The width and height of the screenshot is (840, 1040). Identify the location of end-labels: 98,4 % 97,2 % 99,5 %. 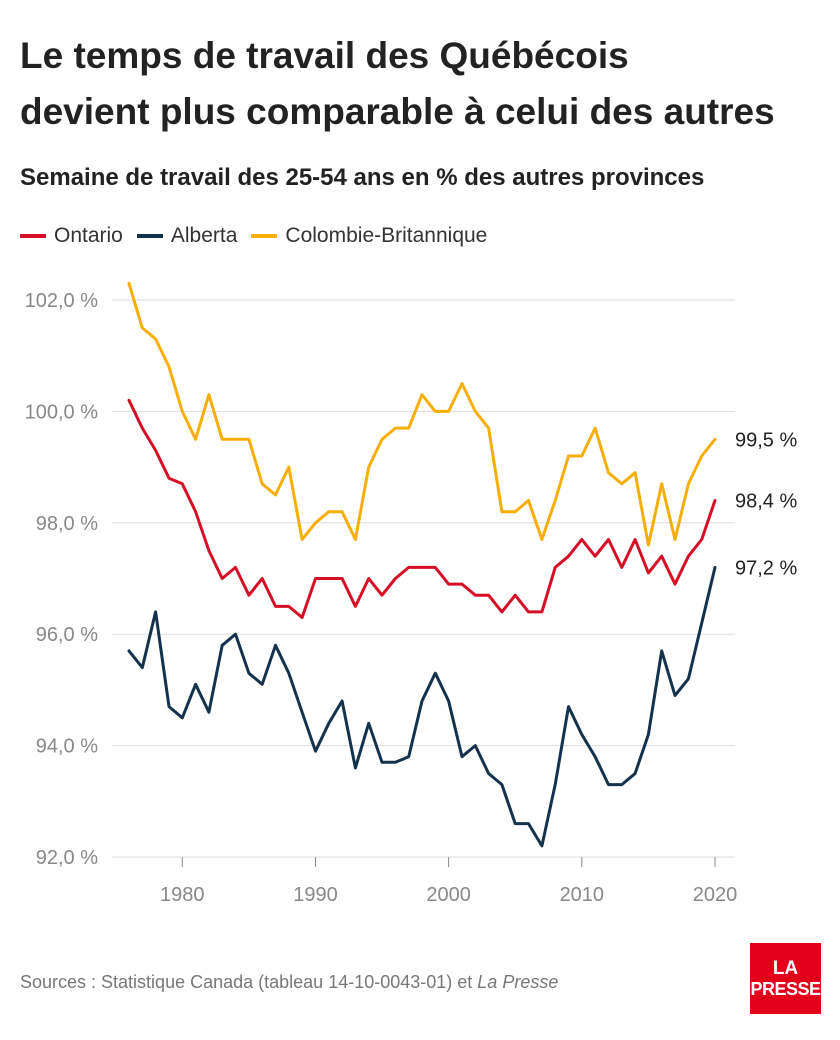
(766, 504).